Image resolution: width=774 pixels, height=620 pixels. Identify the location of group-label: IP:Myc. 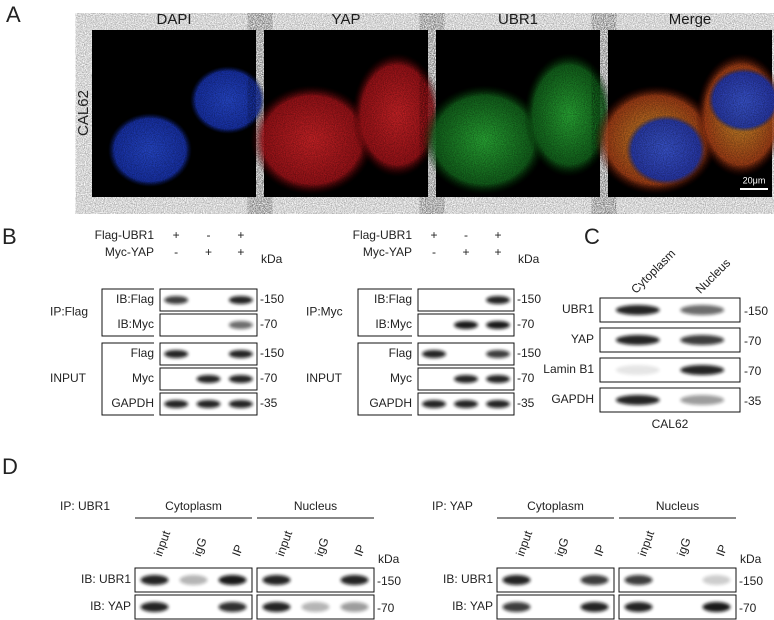
(324, 312).